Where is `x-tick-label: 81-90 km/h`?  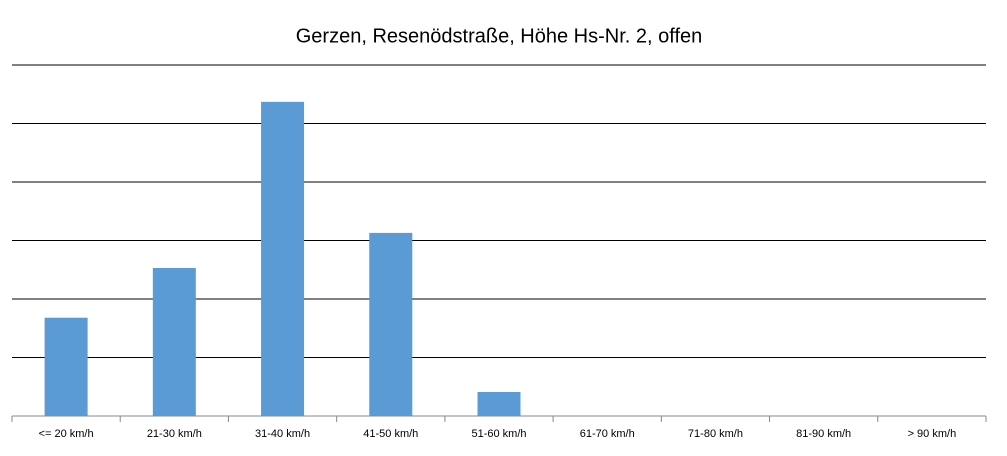
x-tick-label: 81-90 km/h is located at coordinates (823, 434).